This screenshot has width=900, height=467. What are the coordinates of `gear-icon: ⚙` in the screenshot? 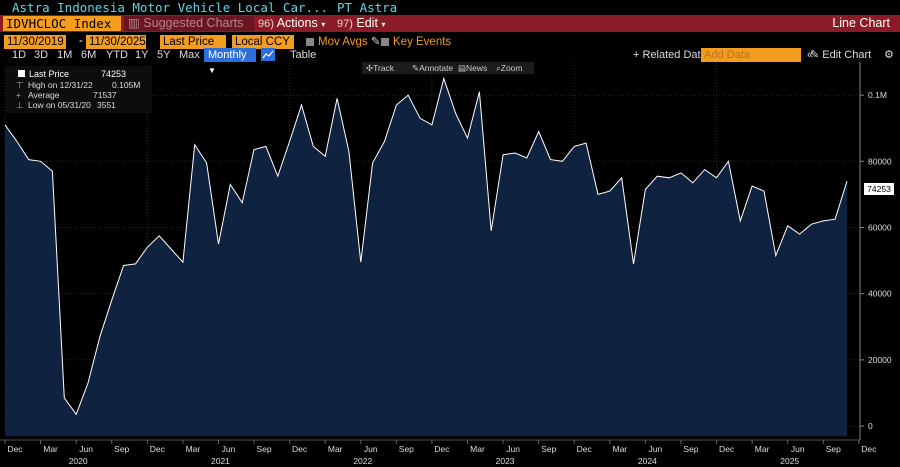 It's located at (889, 55).